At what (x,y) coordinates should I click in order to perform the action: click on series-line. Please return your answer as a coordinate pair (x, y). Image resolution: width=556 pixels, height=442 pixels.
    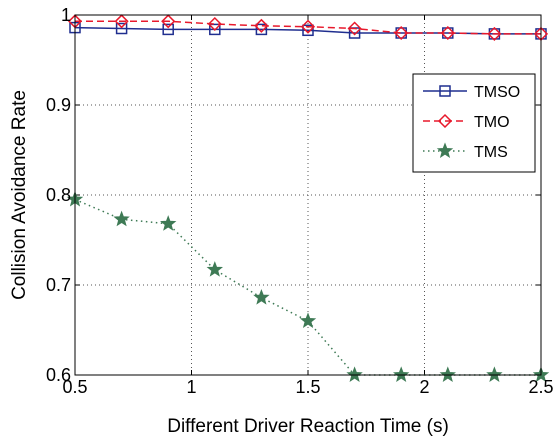
    Looking at the image, I should click on (308, 27).